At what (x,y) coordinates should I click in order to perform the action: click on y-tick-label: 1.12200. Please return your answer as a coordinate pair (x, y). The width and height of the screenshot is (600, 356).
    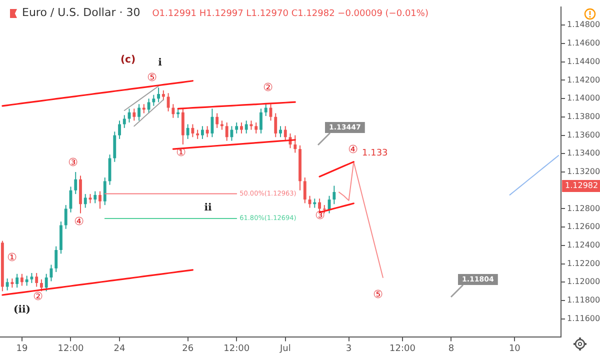
    Looking at the image, I should click on (583, 263).